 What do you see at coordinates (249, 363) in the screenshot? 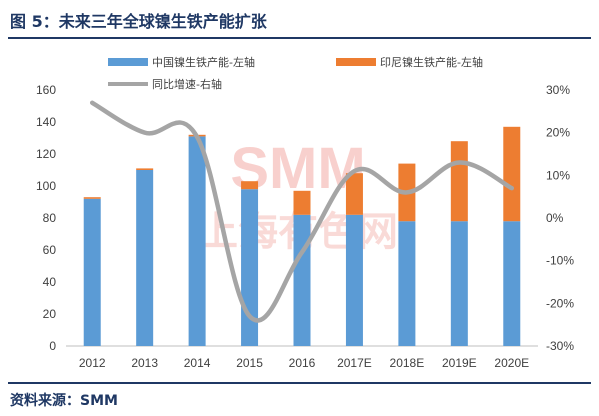
I see `x-tick-label: 2015` at bounding box center [249, 363].